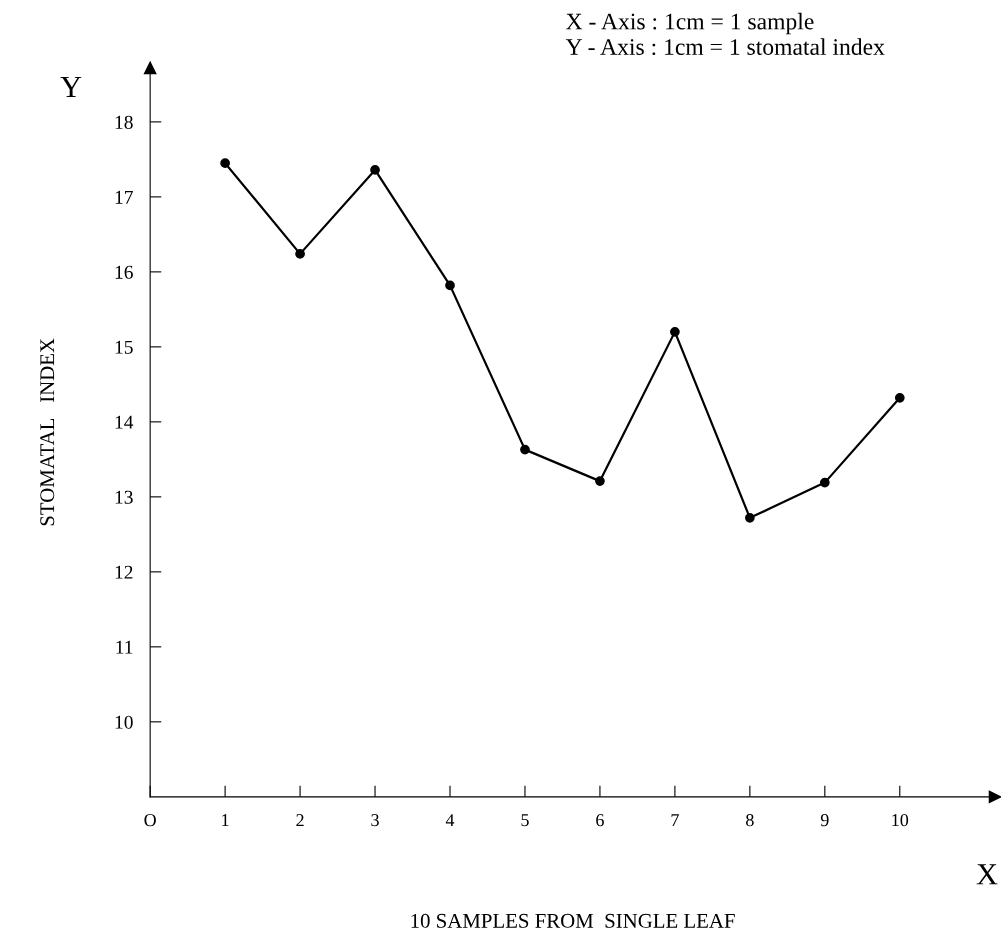 This screenshot has width=1001, height=943. Describe the element at coordinates (900, 820) in the screenshot. I see `x-tick-label: 10` at that location.